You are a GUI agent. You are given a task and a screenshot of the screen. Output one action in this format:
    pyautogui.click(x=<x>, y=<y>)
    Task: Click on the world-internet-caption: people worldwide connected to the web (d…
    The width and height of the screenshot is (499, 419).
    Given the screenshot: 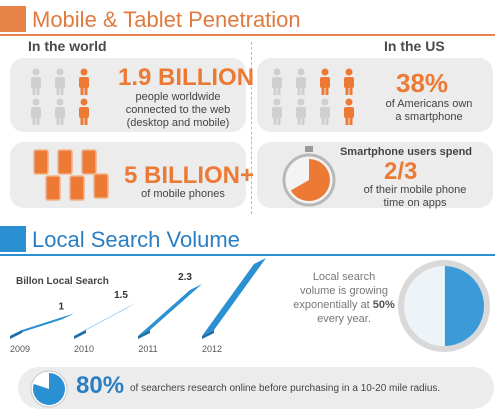 What is the action you would take?
    pyautogui.click(x=178, y=110)
    